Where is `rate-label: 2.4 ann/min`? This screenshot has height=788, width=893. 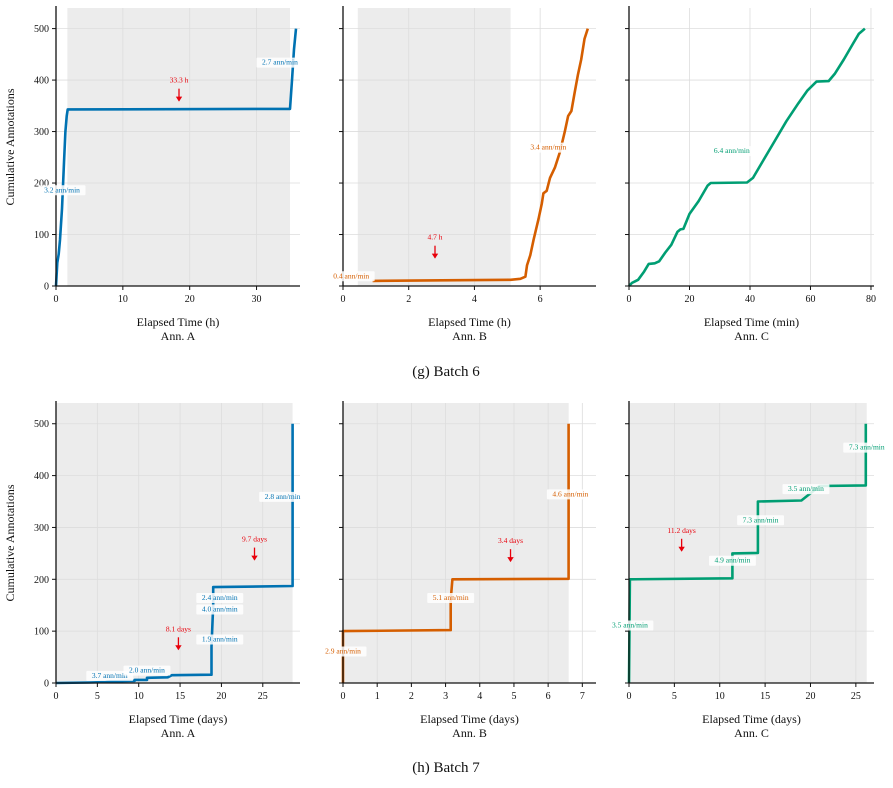 rate-label: 2.4 ann/min is located at coordinates (220, 597).